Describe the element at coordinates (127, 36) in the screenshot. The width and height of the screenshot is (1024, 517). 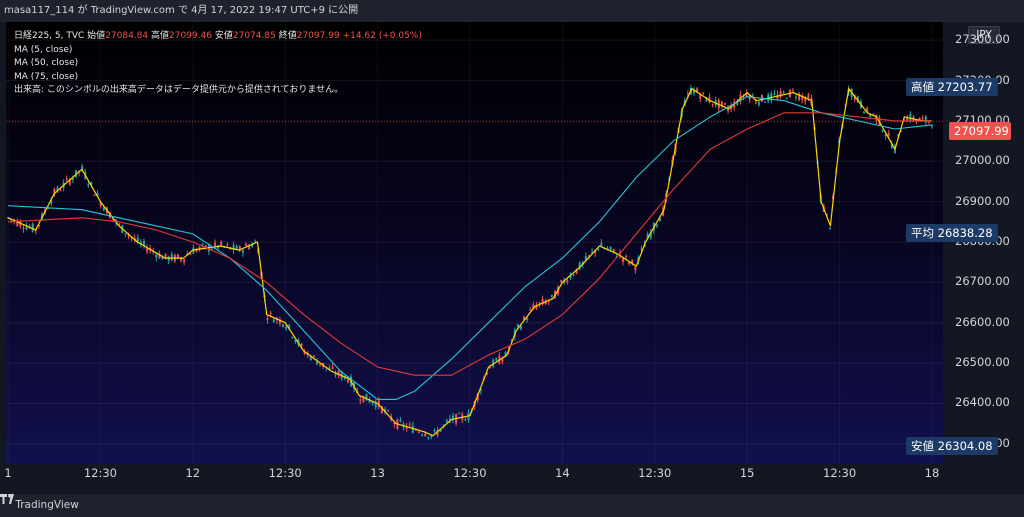
I see `legend-open-value: 27084.84` at that location.